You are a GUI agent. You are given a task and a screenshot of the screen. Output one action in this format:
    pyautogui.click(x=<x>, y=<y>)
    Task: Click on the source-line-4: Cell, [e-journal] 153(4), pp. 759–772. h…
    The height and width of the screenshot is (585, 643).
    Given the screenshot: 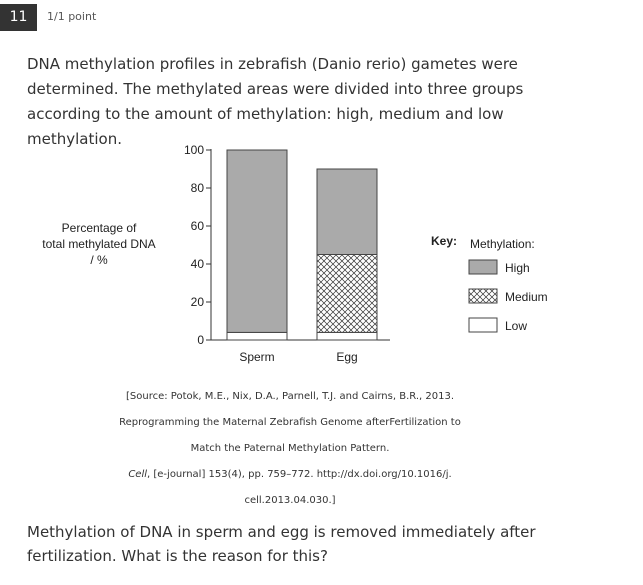 What is the action you would take?
    pyautogui.click(x=290, y=475)
    